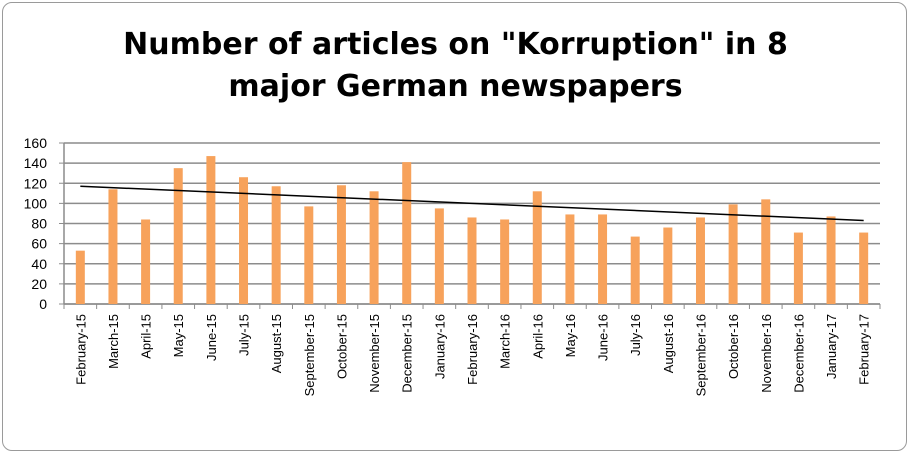 Image resolution: width=911 pixels, height=455 pixels. I want to click on x-tick-label: September-15, so click(309, 355).